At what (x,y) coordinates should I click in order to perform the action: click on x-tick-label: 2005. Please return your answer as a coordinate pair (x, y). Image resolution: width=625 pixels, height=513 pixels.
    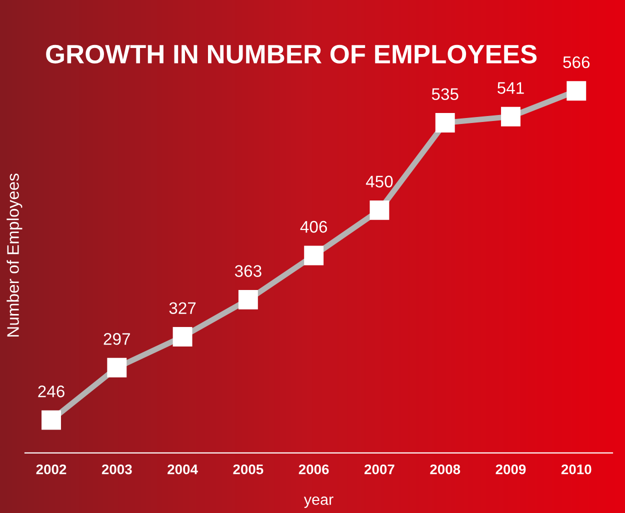
    Looking at the image, I should click on (248, 469).